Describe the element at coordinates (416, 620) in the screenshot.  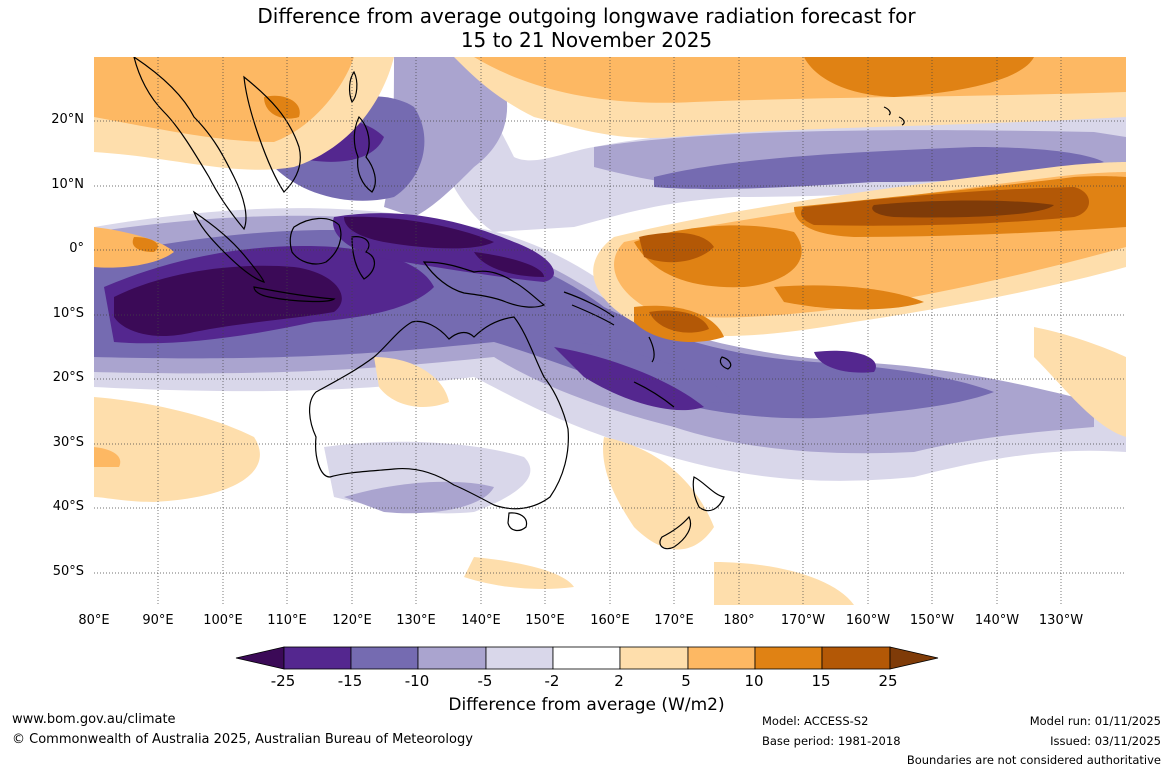
I see `lon-label-130e: 130°E` at that location.